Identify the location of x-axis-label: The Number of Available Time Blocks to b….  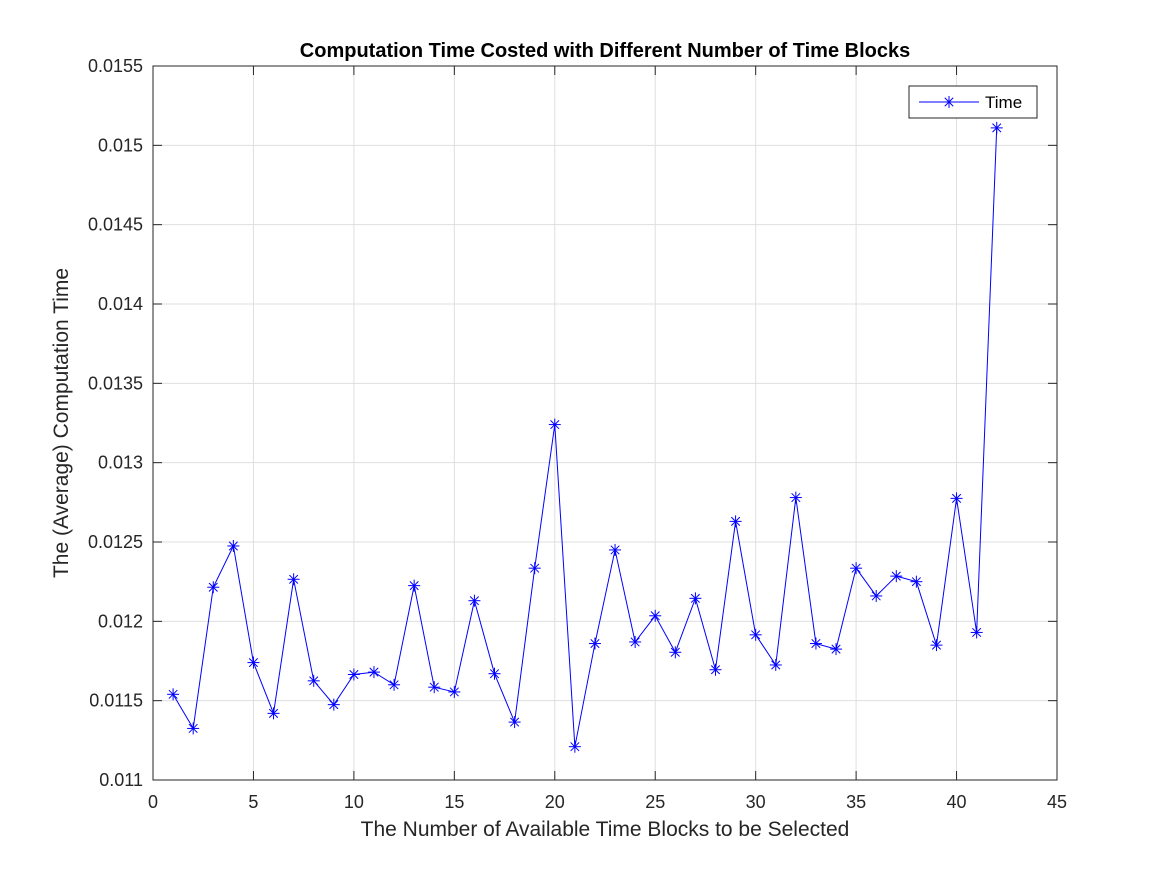
(605, 829).